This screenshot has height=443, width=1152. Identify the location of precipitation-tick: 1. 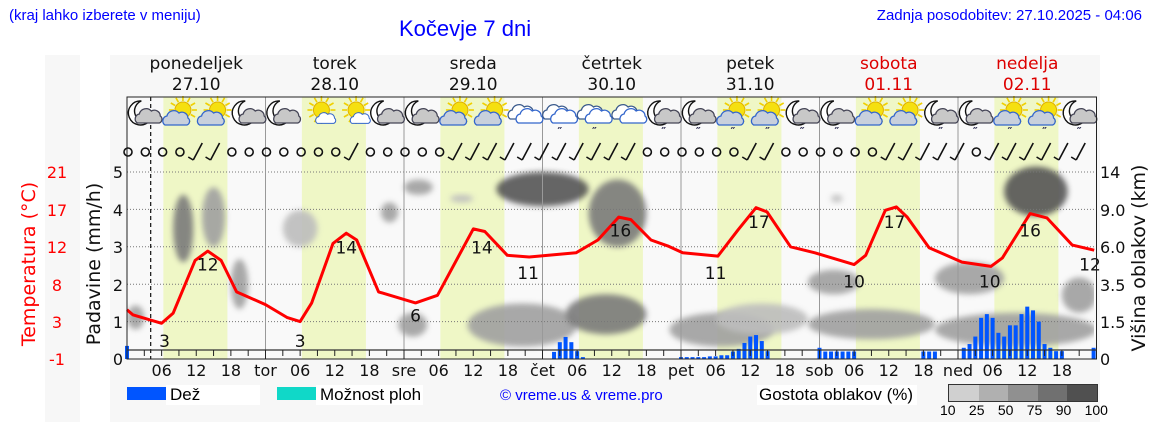
(118, 322).